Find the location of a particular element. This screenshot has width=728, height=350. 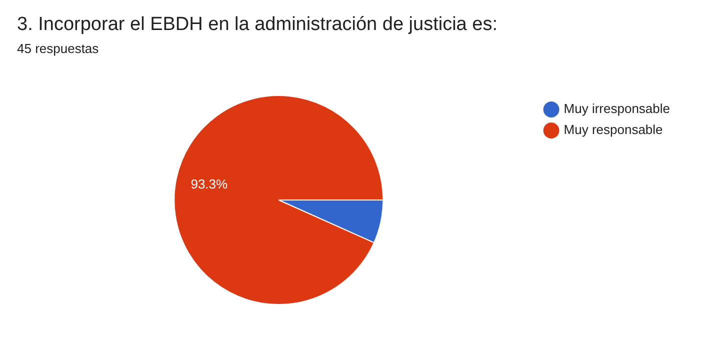

legend-label: Muy irresponsable is located at coordinates (617, 108).